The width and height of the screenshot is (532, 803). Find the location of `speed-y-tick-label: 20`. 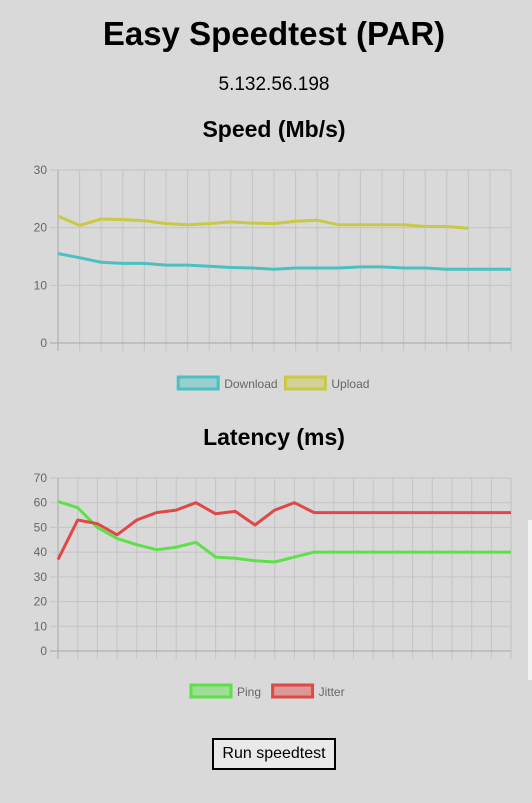

speed-y-tick-label: 20 is located at coordinates (41, 228).